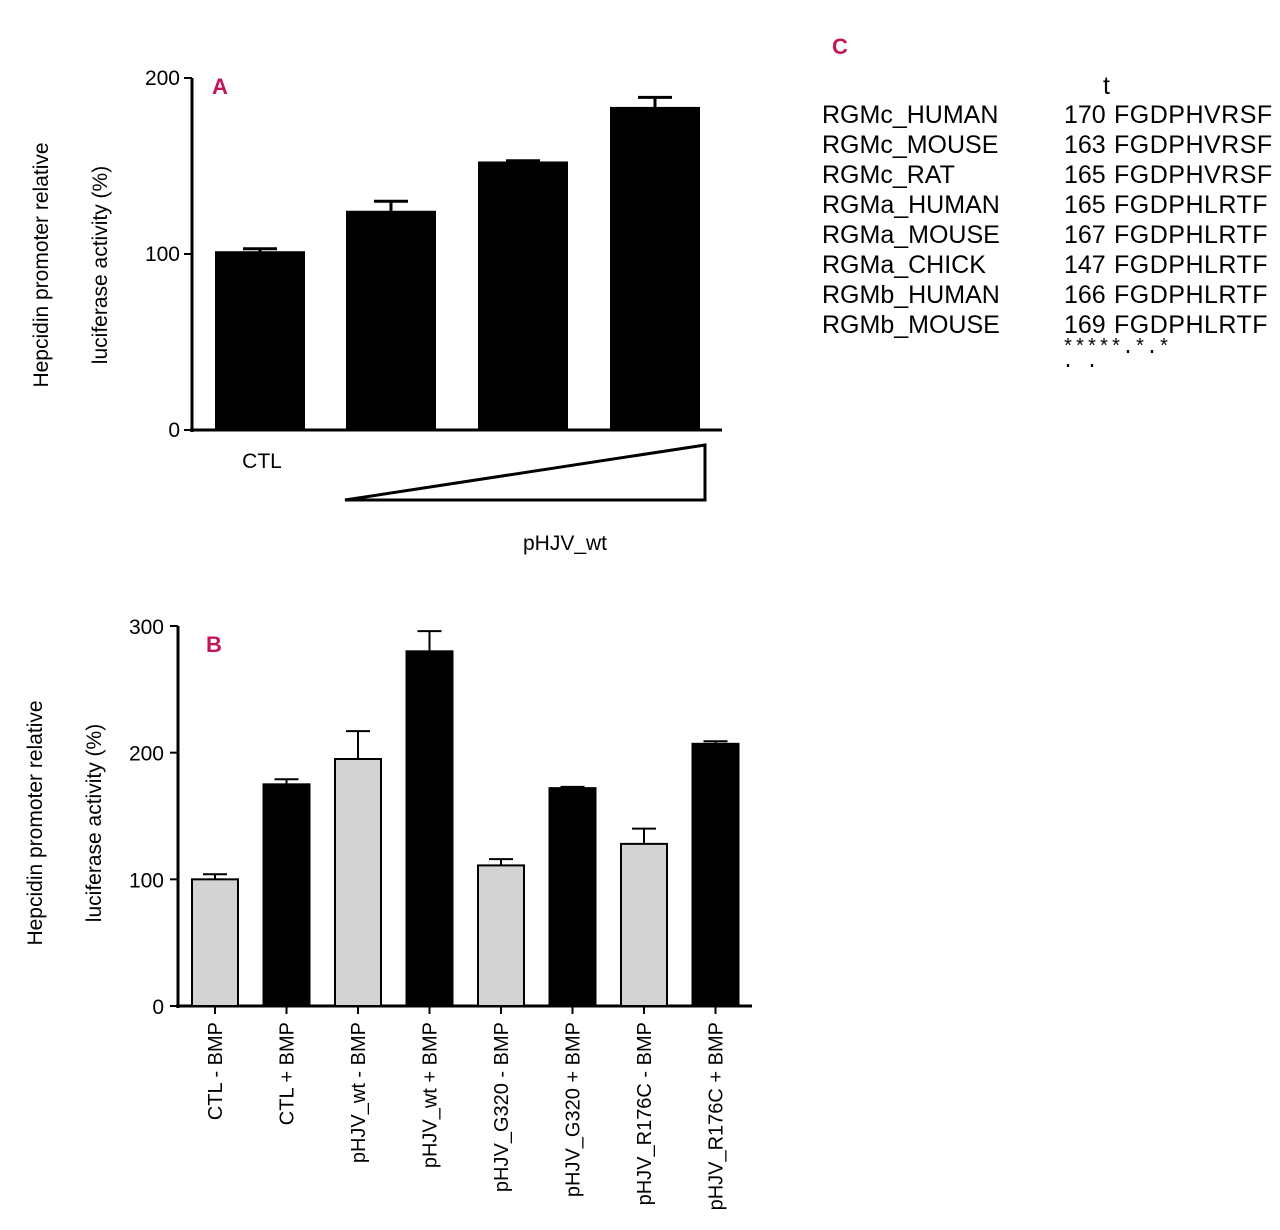  What do you see at coordinates (840, 46) in the screenshot?
I see `panel-c-label: C` at bounding box center [840, 46].